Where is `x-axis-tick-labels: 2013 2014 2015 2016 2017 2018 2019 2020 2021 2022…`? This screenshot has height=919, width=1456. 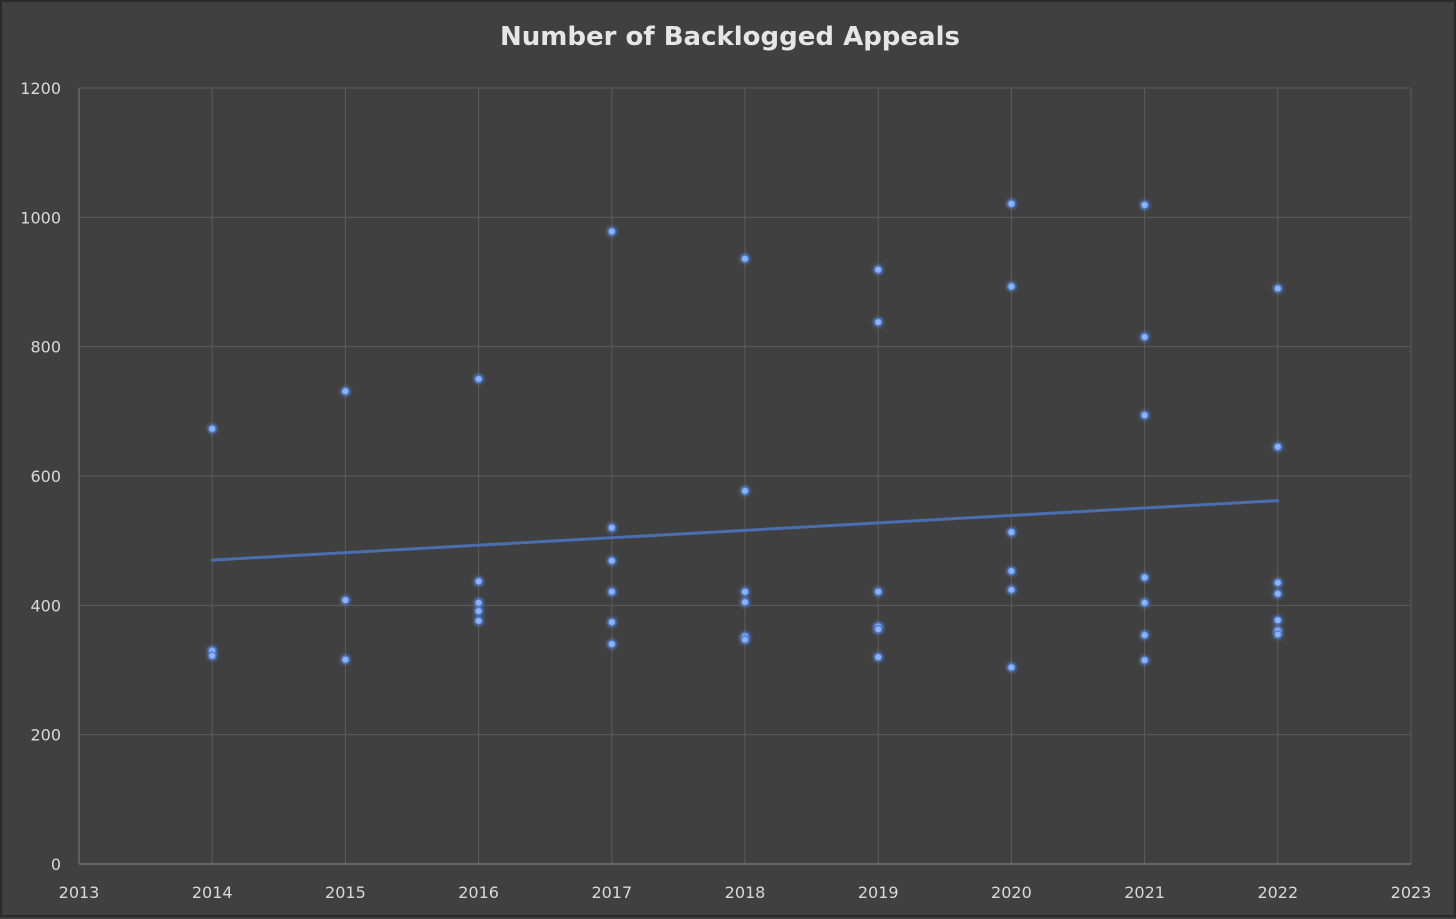 x-axis-tick-labels: 2013 2014 2015 2016 2017 2018 2019 2020 2021 2022… is located at coordinates (745, 892).